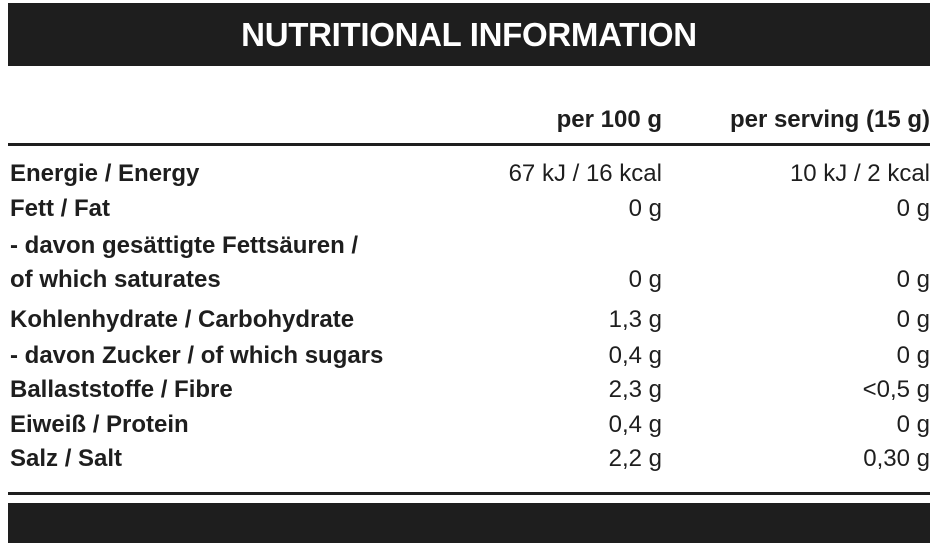  I want to click on footer-divider, so click(469, 493).